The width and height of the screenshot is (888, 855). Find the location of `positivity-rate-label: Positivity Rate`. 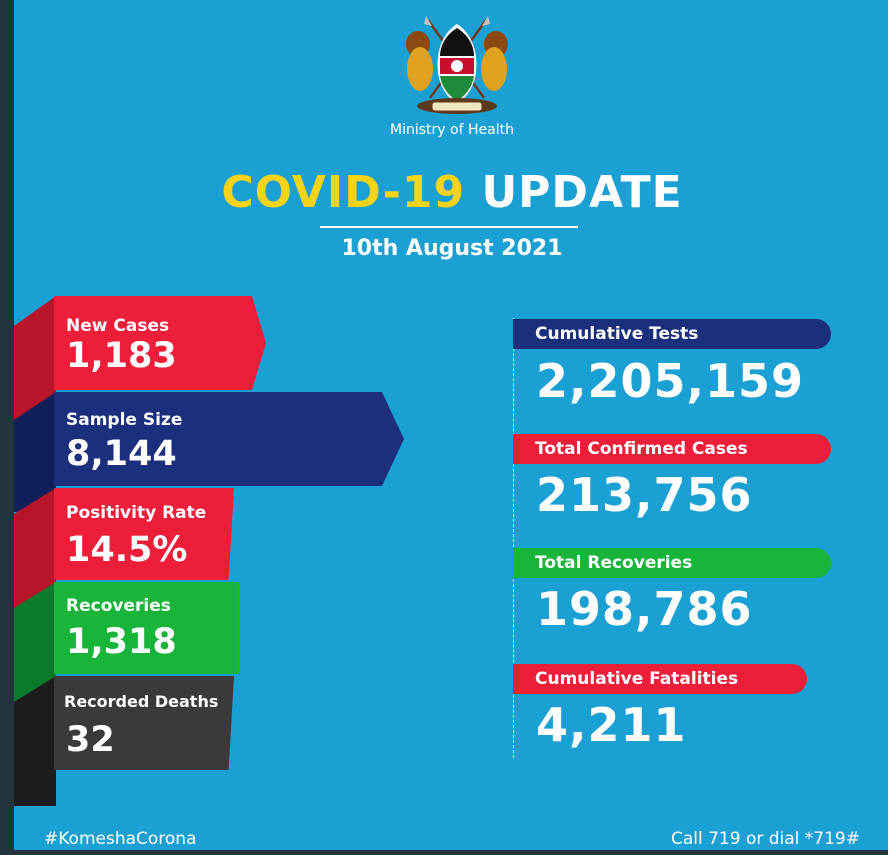

positivity-rate-label: Positivity Rate is located at coordinates (136, 513).